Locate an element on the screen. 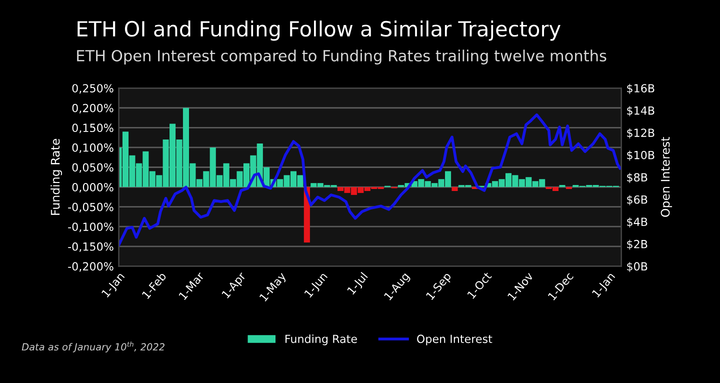  y2-tick-label: $4B is located at coordinates (637, 222).